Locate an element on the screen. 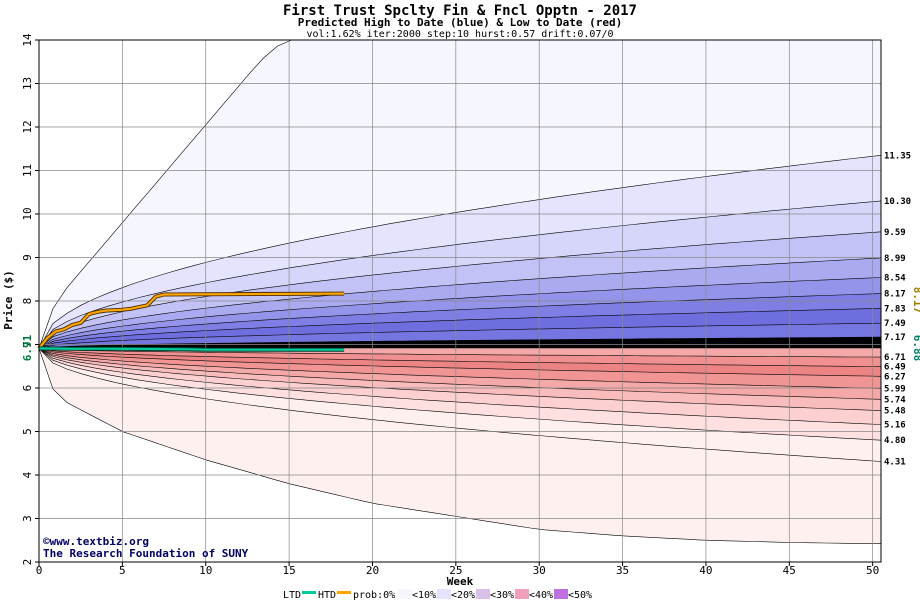 Image resolution: width=920 pixels, height=600 pixels. price-paths is located at coordinates (191, 321).